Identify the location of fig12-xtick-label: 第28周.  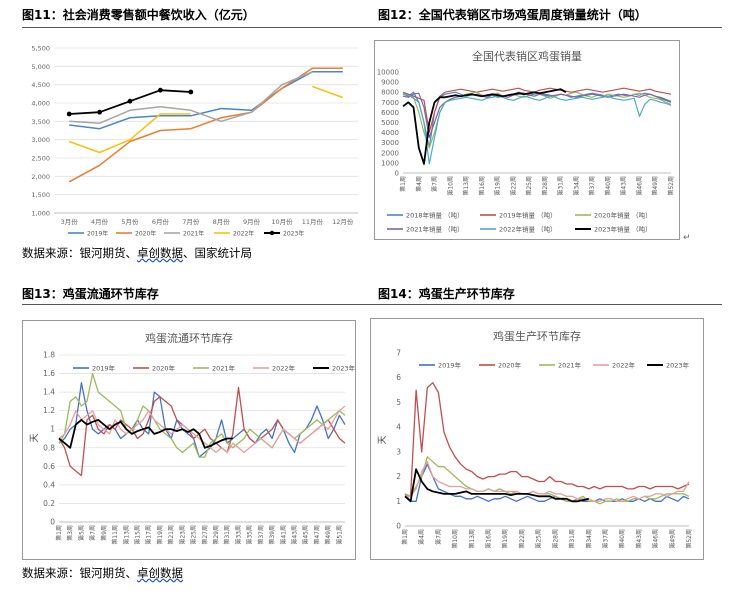
(545, 186).